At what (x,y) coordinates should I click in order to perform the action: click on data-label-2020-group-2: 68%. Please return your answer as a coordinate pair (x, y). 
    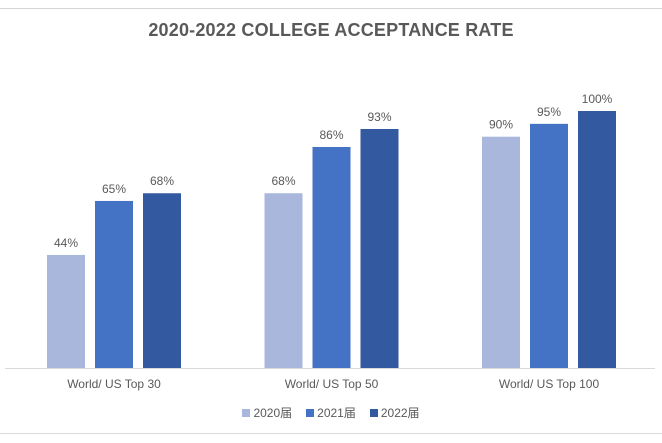
    Looking at the image, I should click on (283, 181).